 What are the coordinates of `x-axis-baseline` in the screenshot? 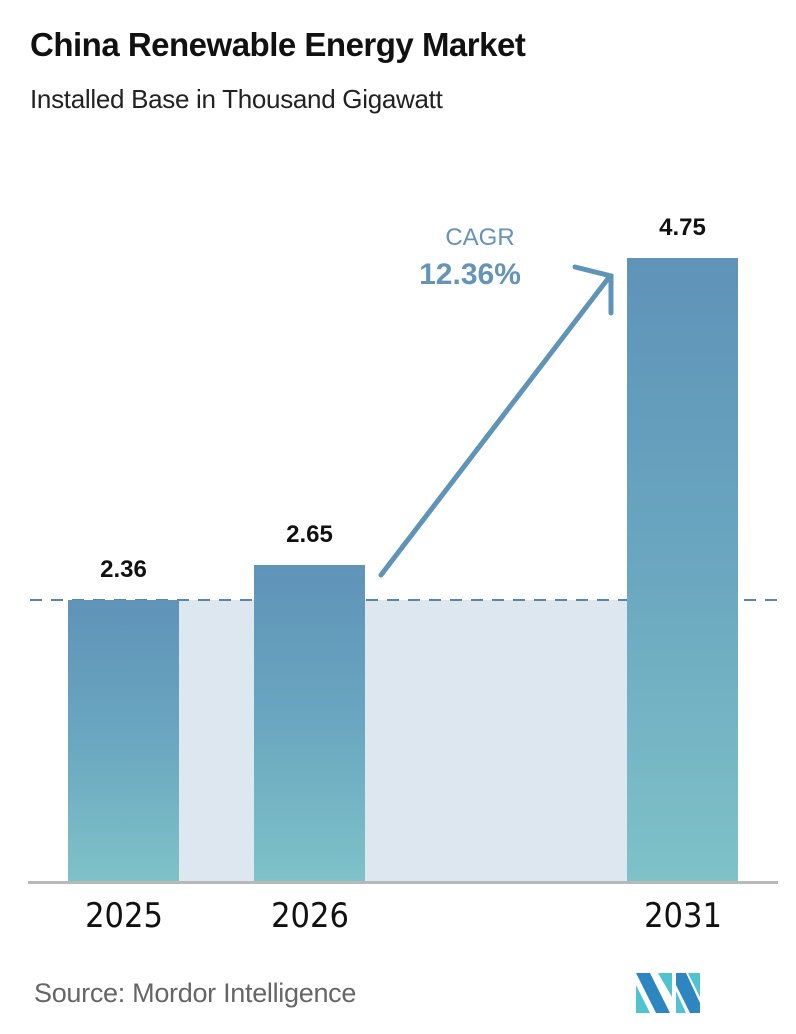 It's located at (403, 882).